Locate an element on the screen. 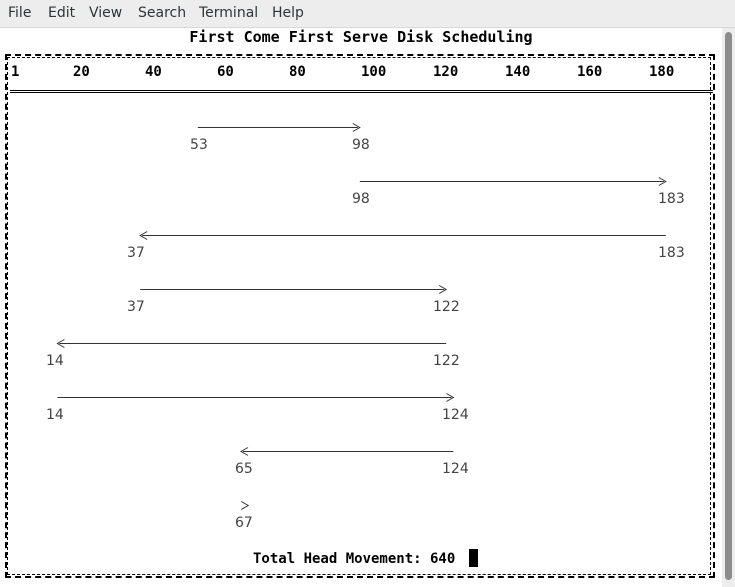  scrollbar is located at coordinates (728, 307).